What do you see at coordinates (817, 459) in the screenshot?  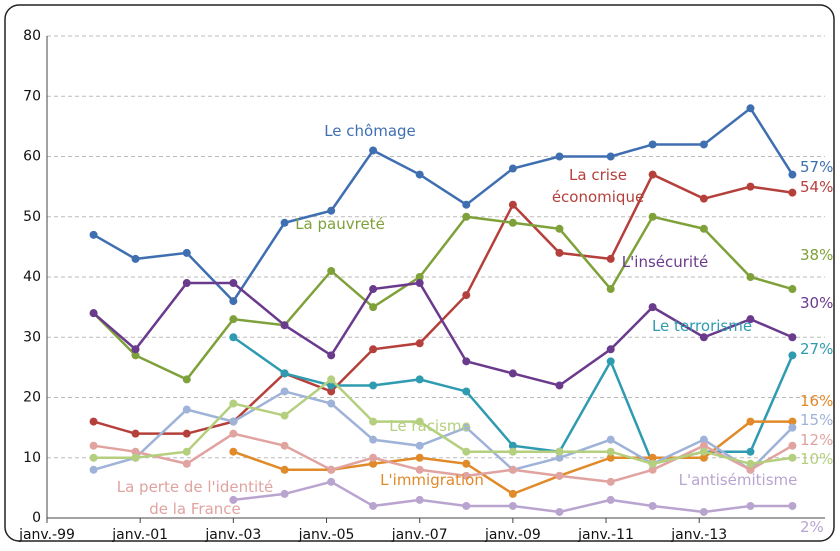 I see `value-label: 10%` at bounding box center [817, 459].